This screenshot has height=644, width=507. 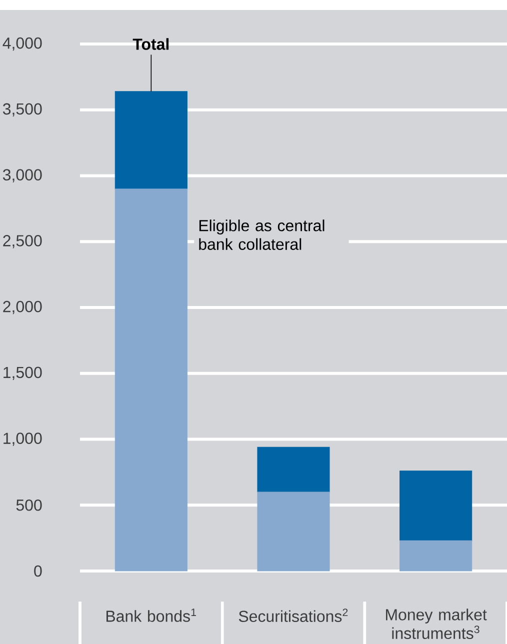 I want to click on x-tick-label: Money market instruments$^{3}$, so click(x=436, y=624).